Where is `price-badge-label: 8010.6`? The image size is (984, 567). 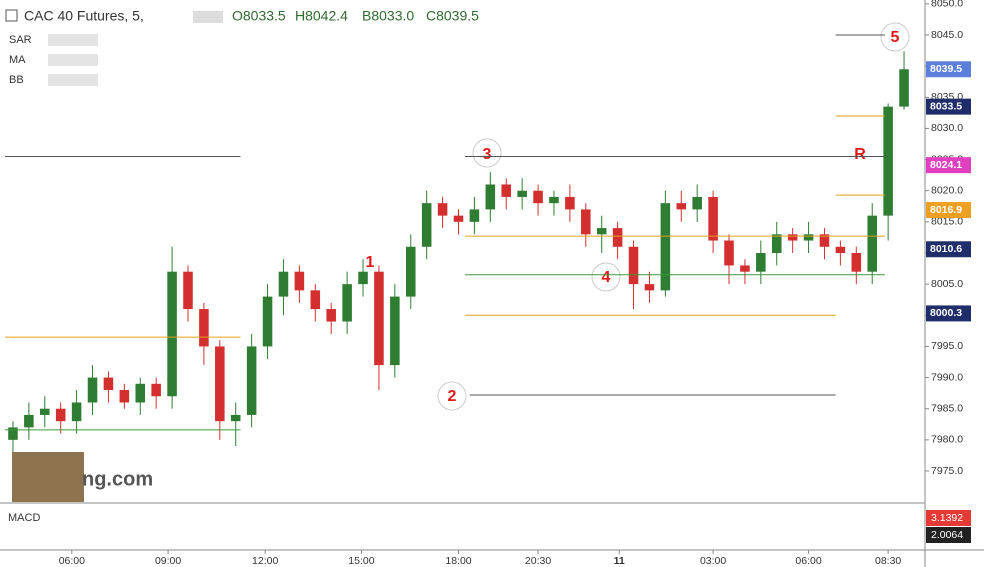
price-badge-label: 8010.6 is located at coordinates (946, 249).